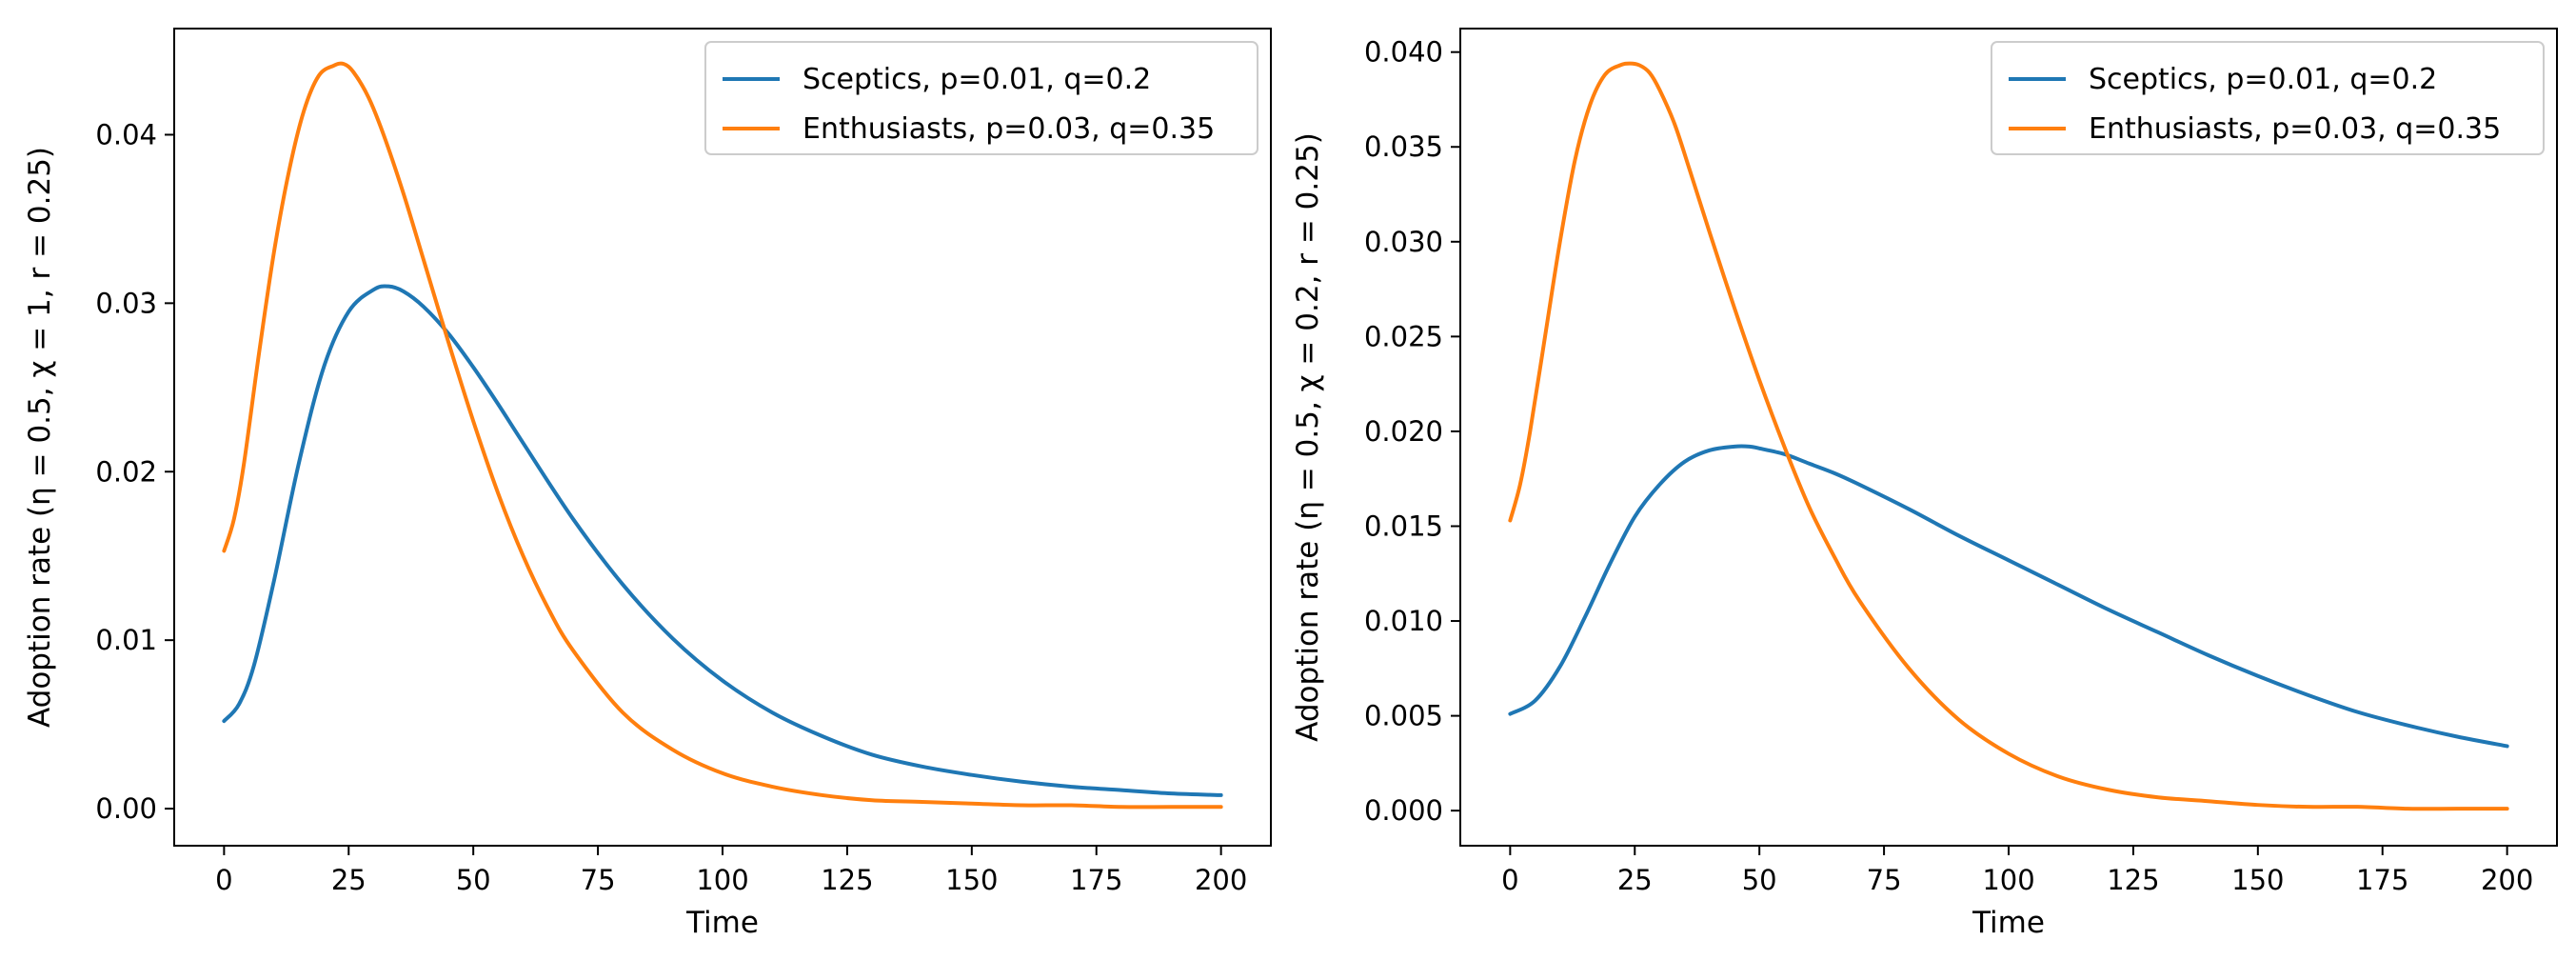 Image resolution: width=2576 pixels, height=960 pixels. What do you see at coordinates (126, 640) in the screenshot?
I see `y-tick-label: 0.01` at bounding box center [126, 640].